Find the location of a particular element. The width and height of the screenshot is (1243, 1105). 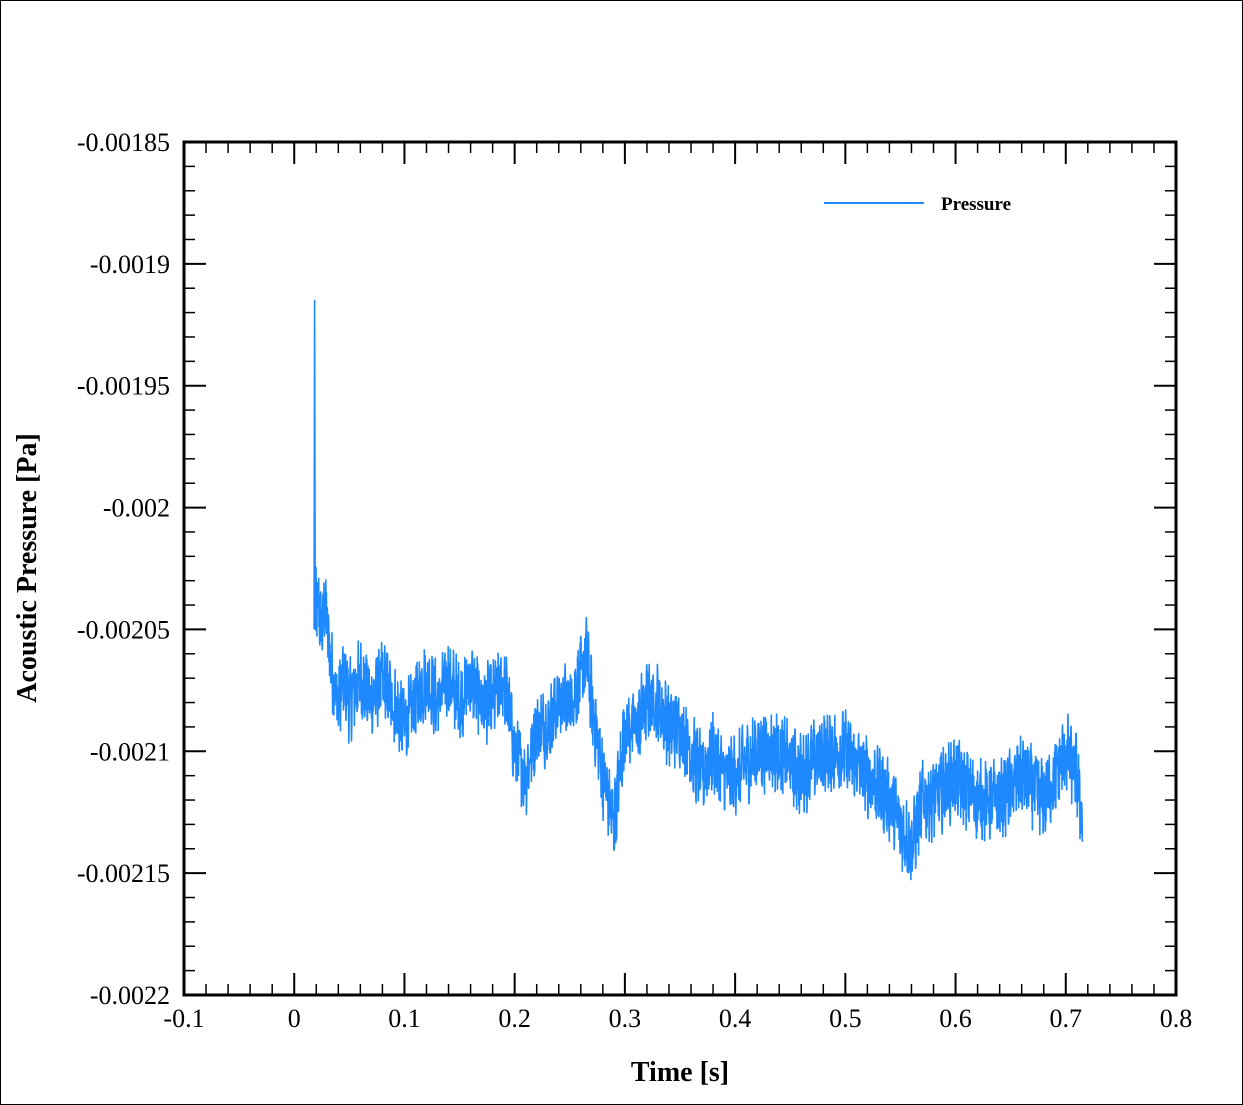

x-tick-label: 0 is located at coordinates (294, 1018).